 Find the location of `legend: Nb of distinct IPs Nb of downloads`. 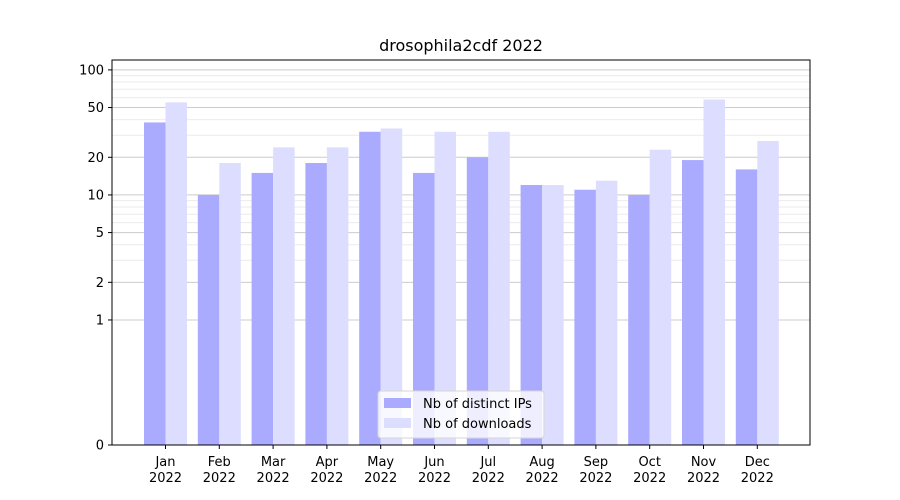

legend: Nb of distinct IPs Nb of downloads is located at coordinates (461, 414).